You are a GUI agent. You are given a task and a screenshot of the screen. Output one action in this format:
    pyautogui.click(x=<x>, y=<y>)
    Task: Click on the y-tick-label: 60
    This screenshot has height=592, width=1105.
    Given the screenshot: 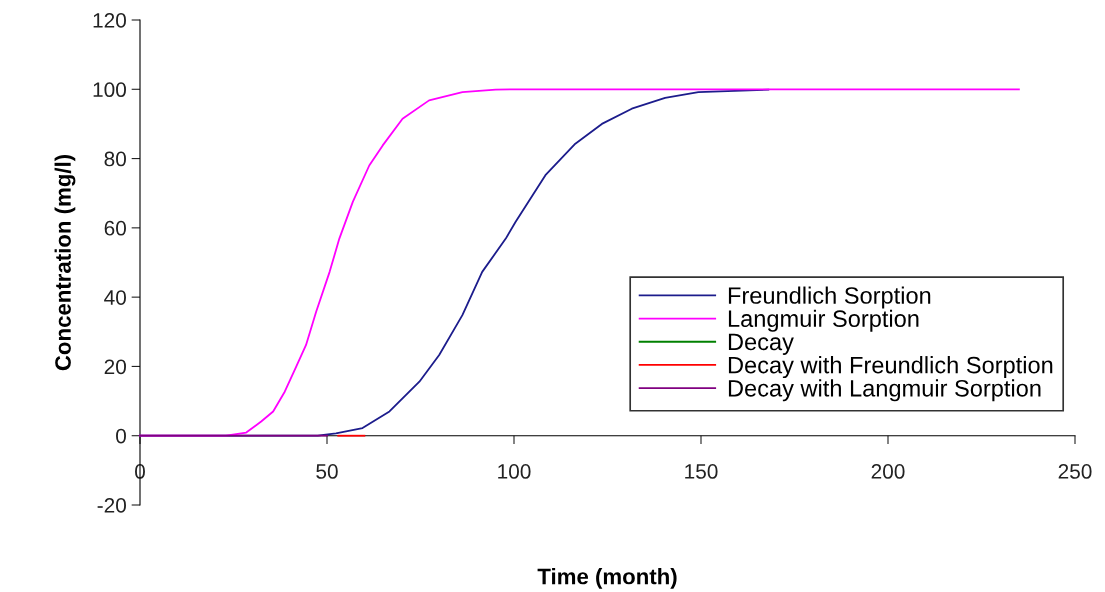 What is the action you would take?
    pyautogui.click(x=115, y=228)
    